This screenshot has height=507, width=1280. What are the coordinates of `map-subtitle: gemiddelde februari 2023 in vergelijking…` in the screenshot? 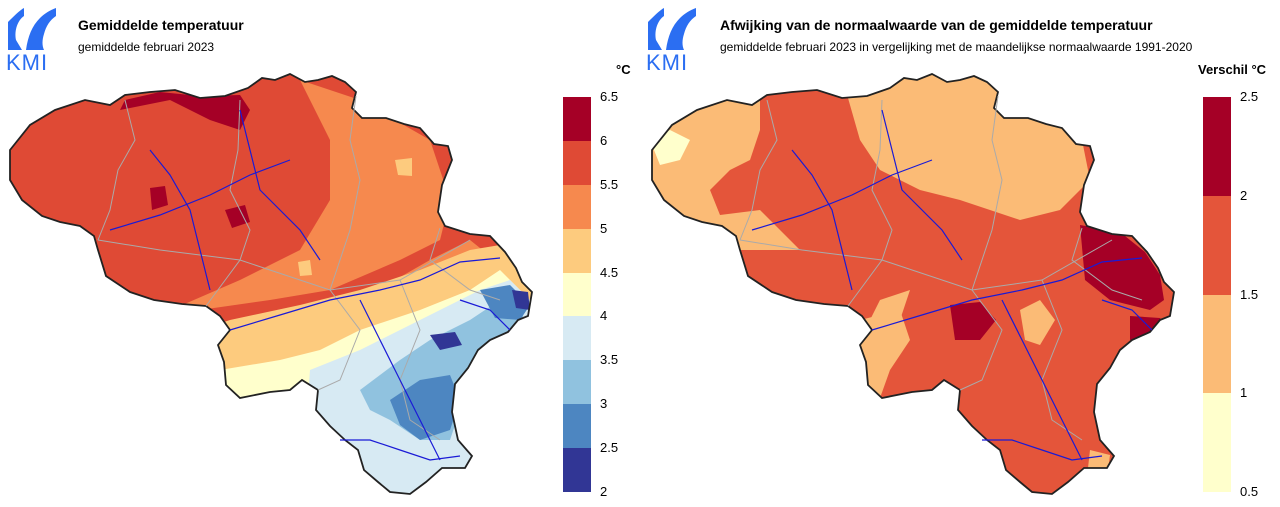 It's located at (956, 47).